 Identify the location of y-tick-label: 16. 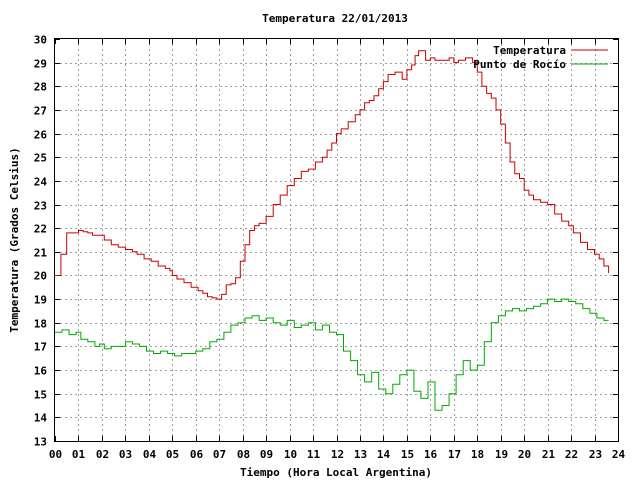
(41, 371).